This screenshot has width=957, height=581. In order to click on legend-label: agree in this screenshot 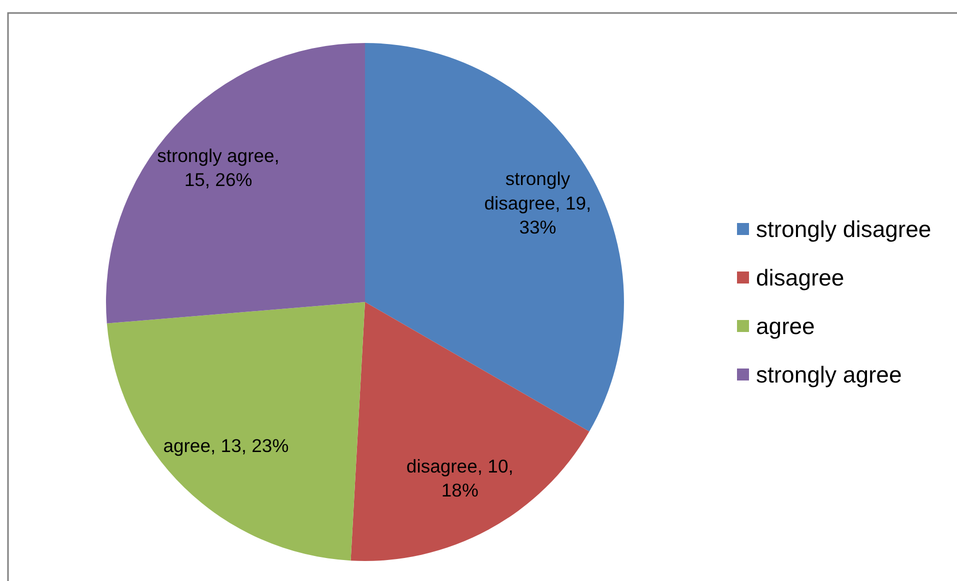, I will do `click(785, 326)`.